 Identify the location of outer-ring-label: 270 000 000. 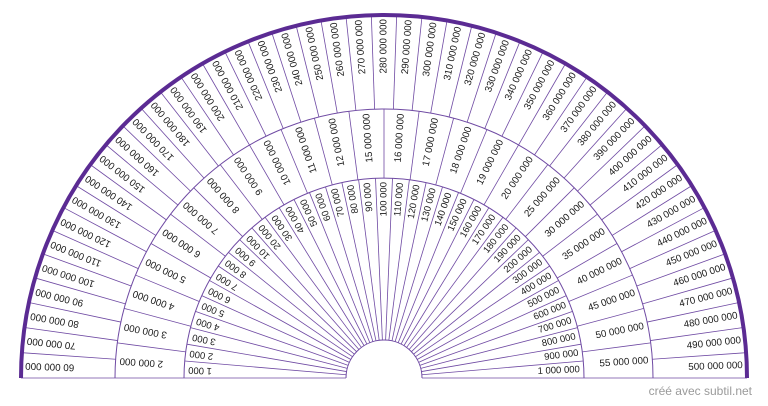
(361, 47).